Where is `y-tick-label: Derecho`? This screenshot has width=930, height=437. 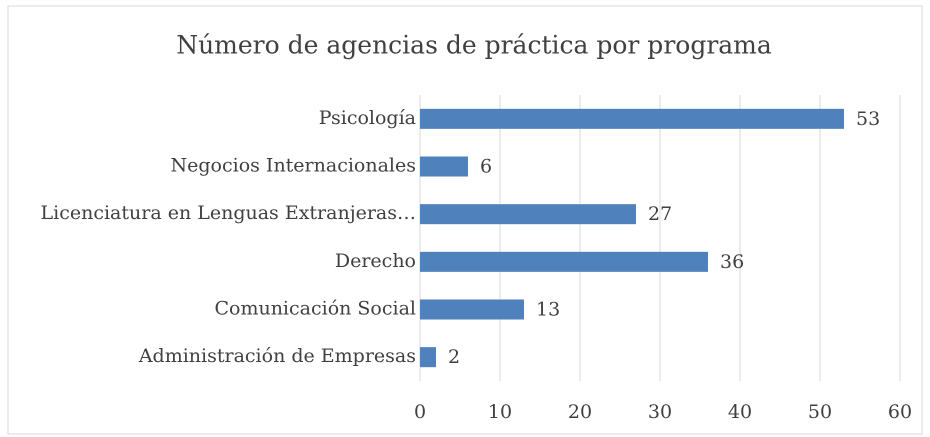
y-tick-label: Derecho is located at coordinates (375, 261).